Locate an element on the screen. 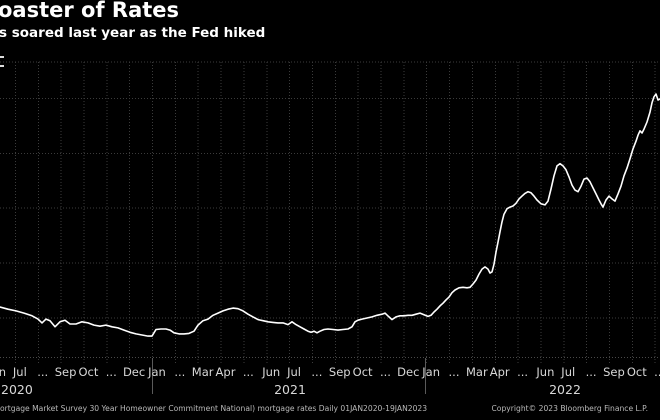  year-label: 2021 is located at coordinates (290, 389).